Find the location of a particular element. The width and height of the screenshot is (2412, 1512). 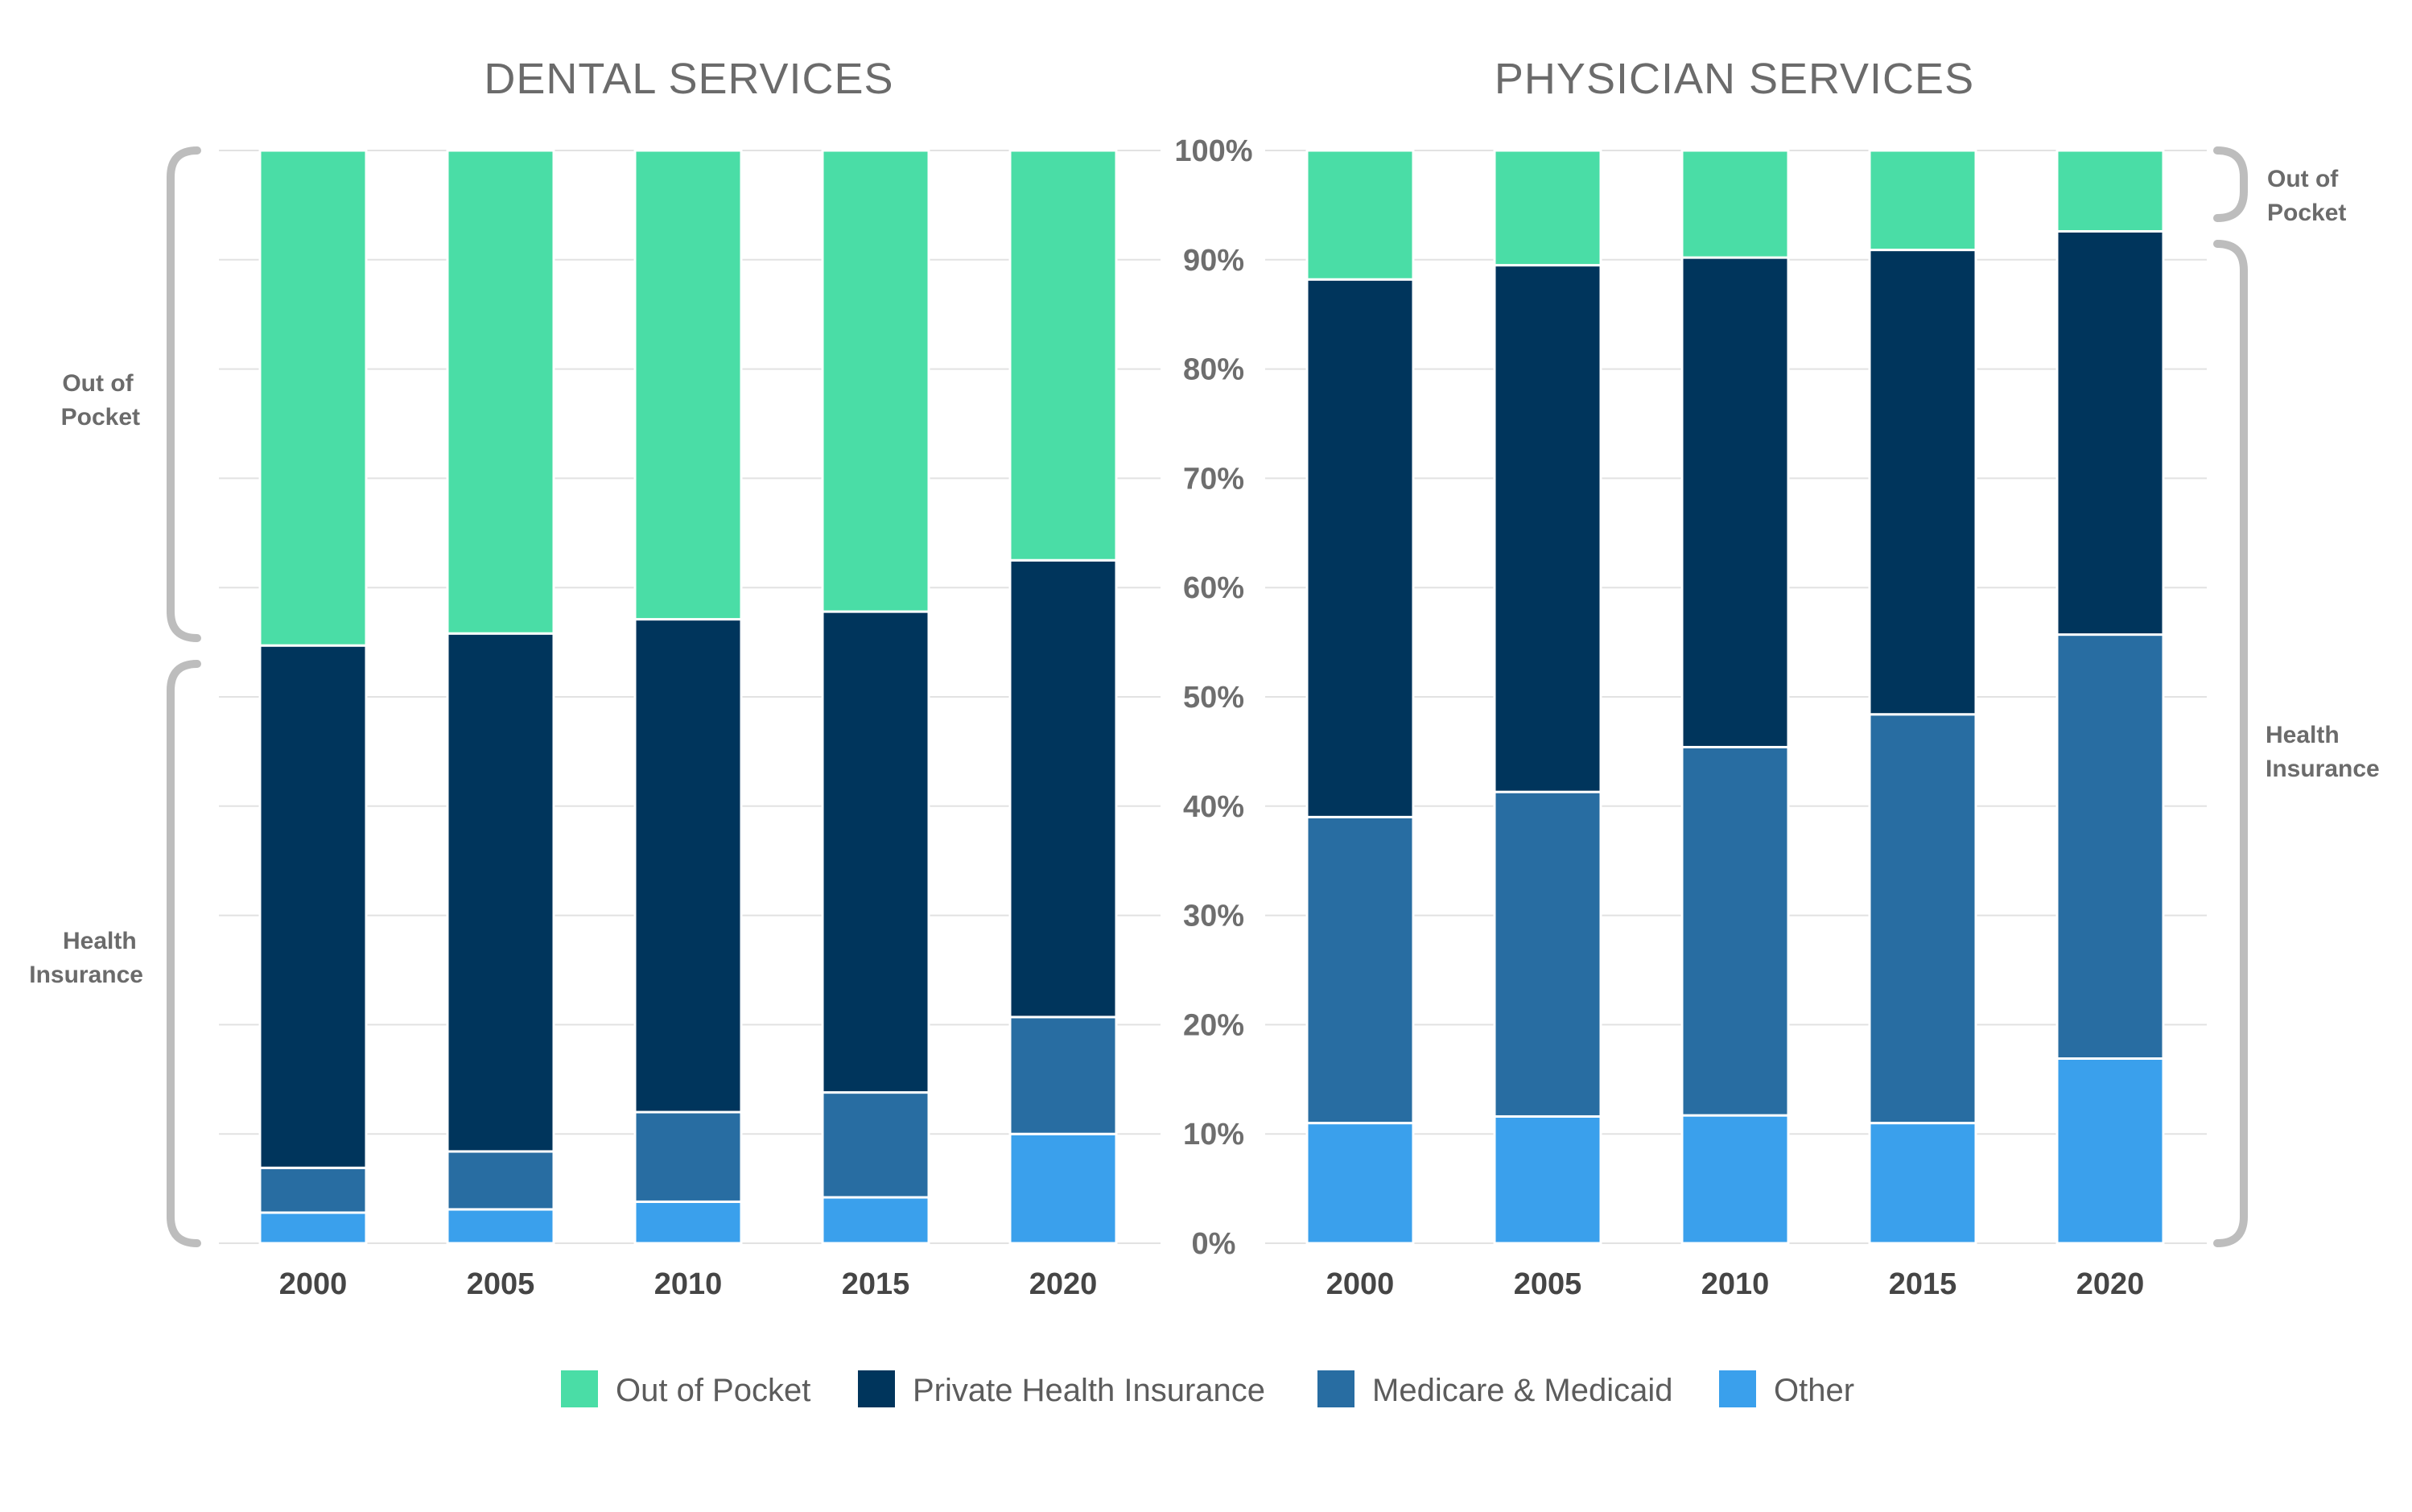

dental-bar-2015-medicare_medicaid is located at coordinates (876, 1145).